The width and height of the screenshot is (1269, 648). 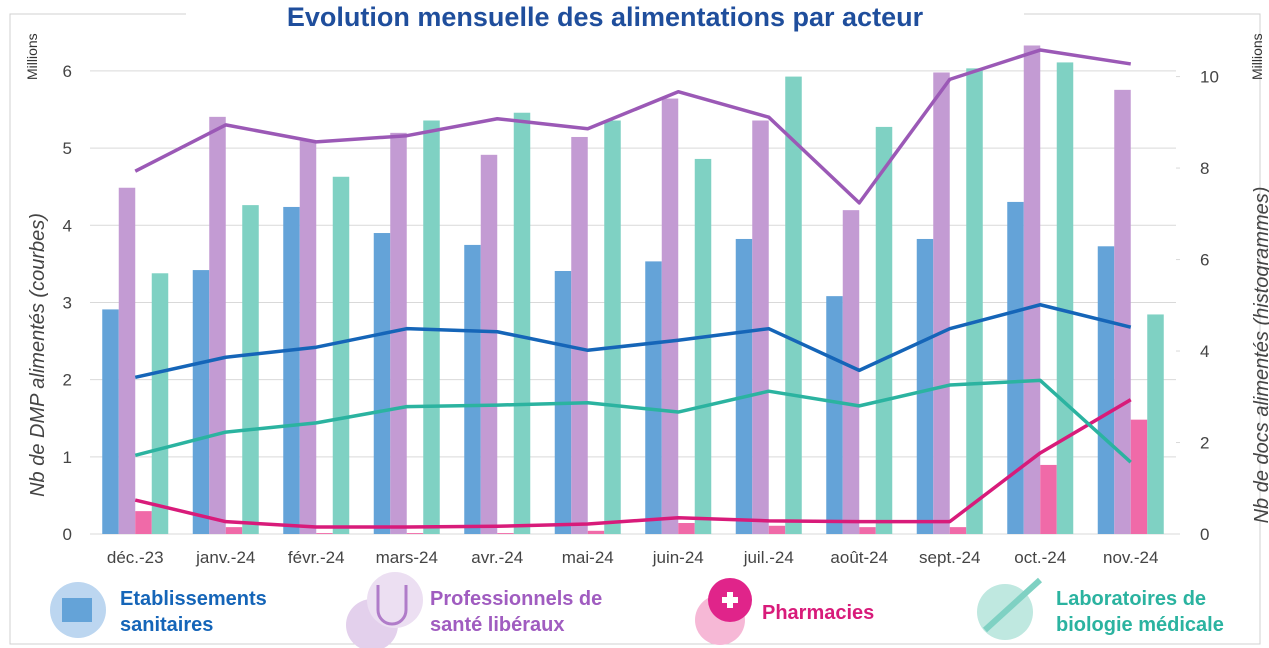 What do you see at coordinates (67, 380) in the screenshot?
I see `y-tick-label: 2` at bounding box center [67, 380].